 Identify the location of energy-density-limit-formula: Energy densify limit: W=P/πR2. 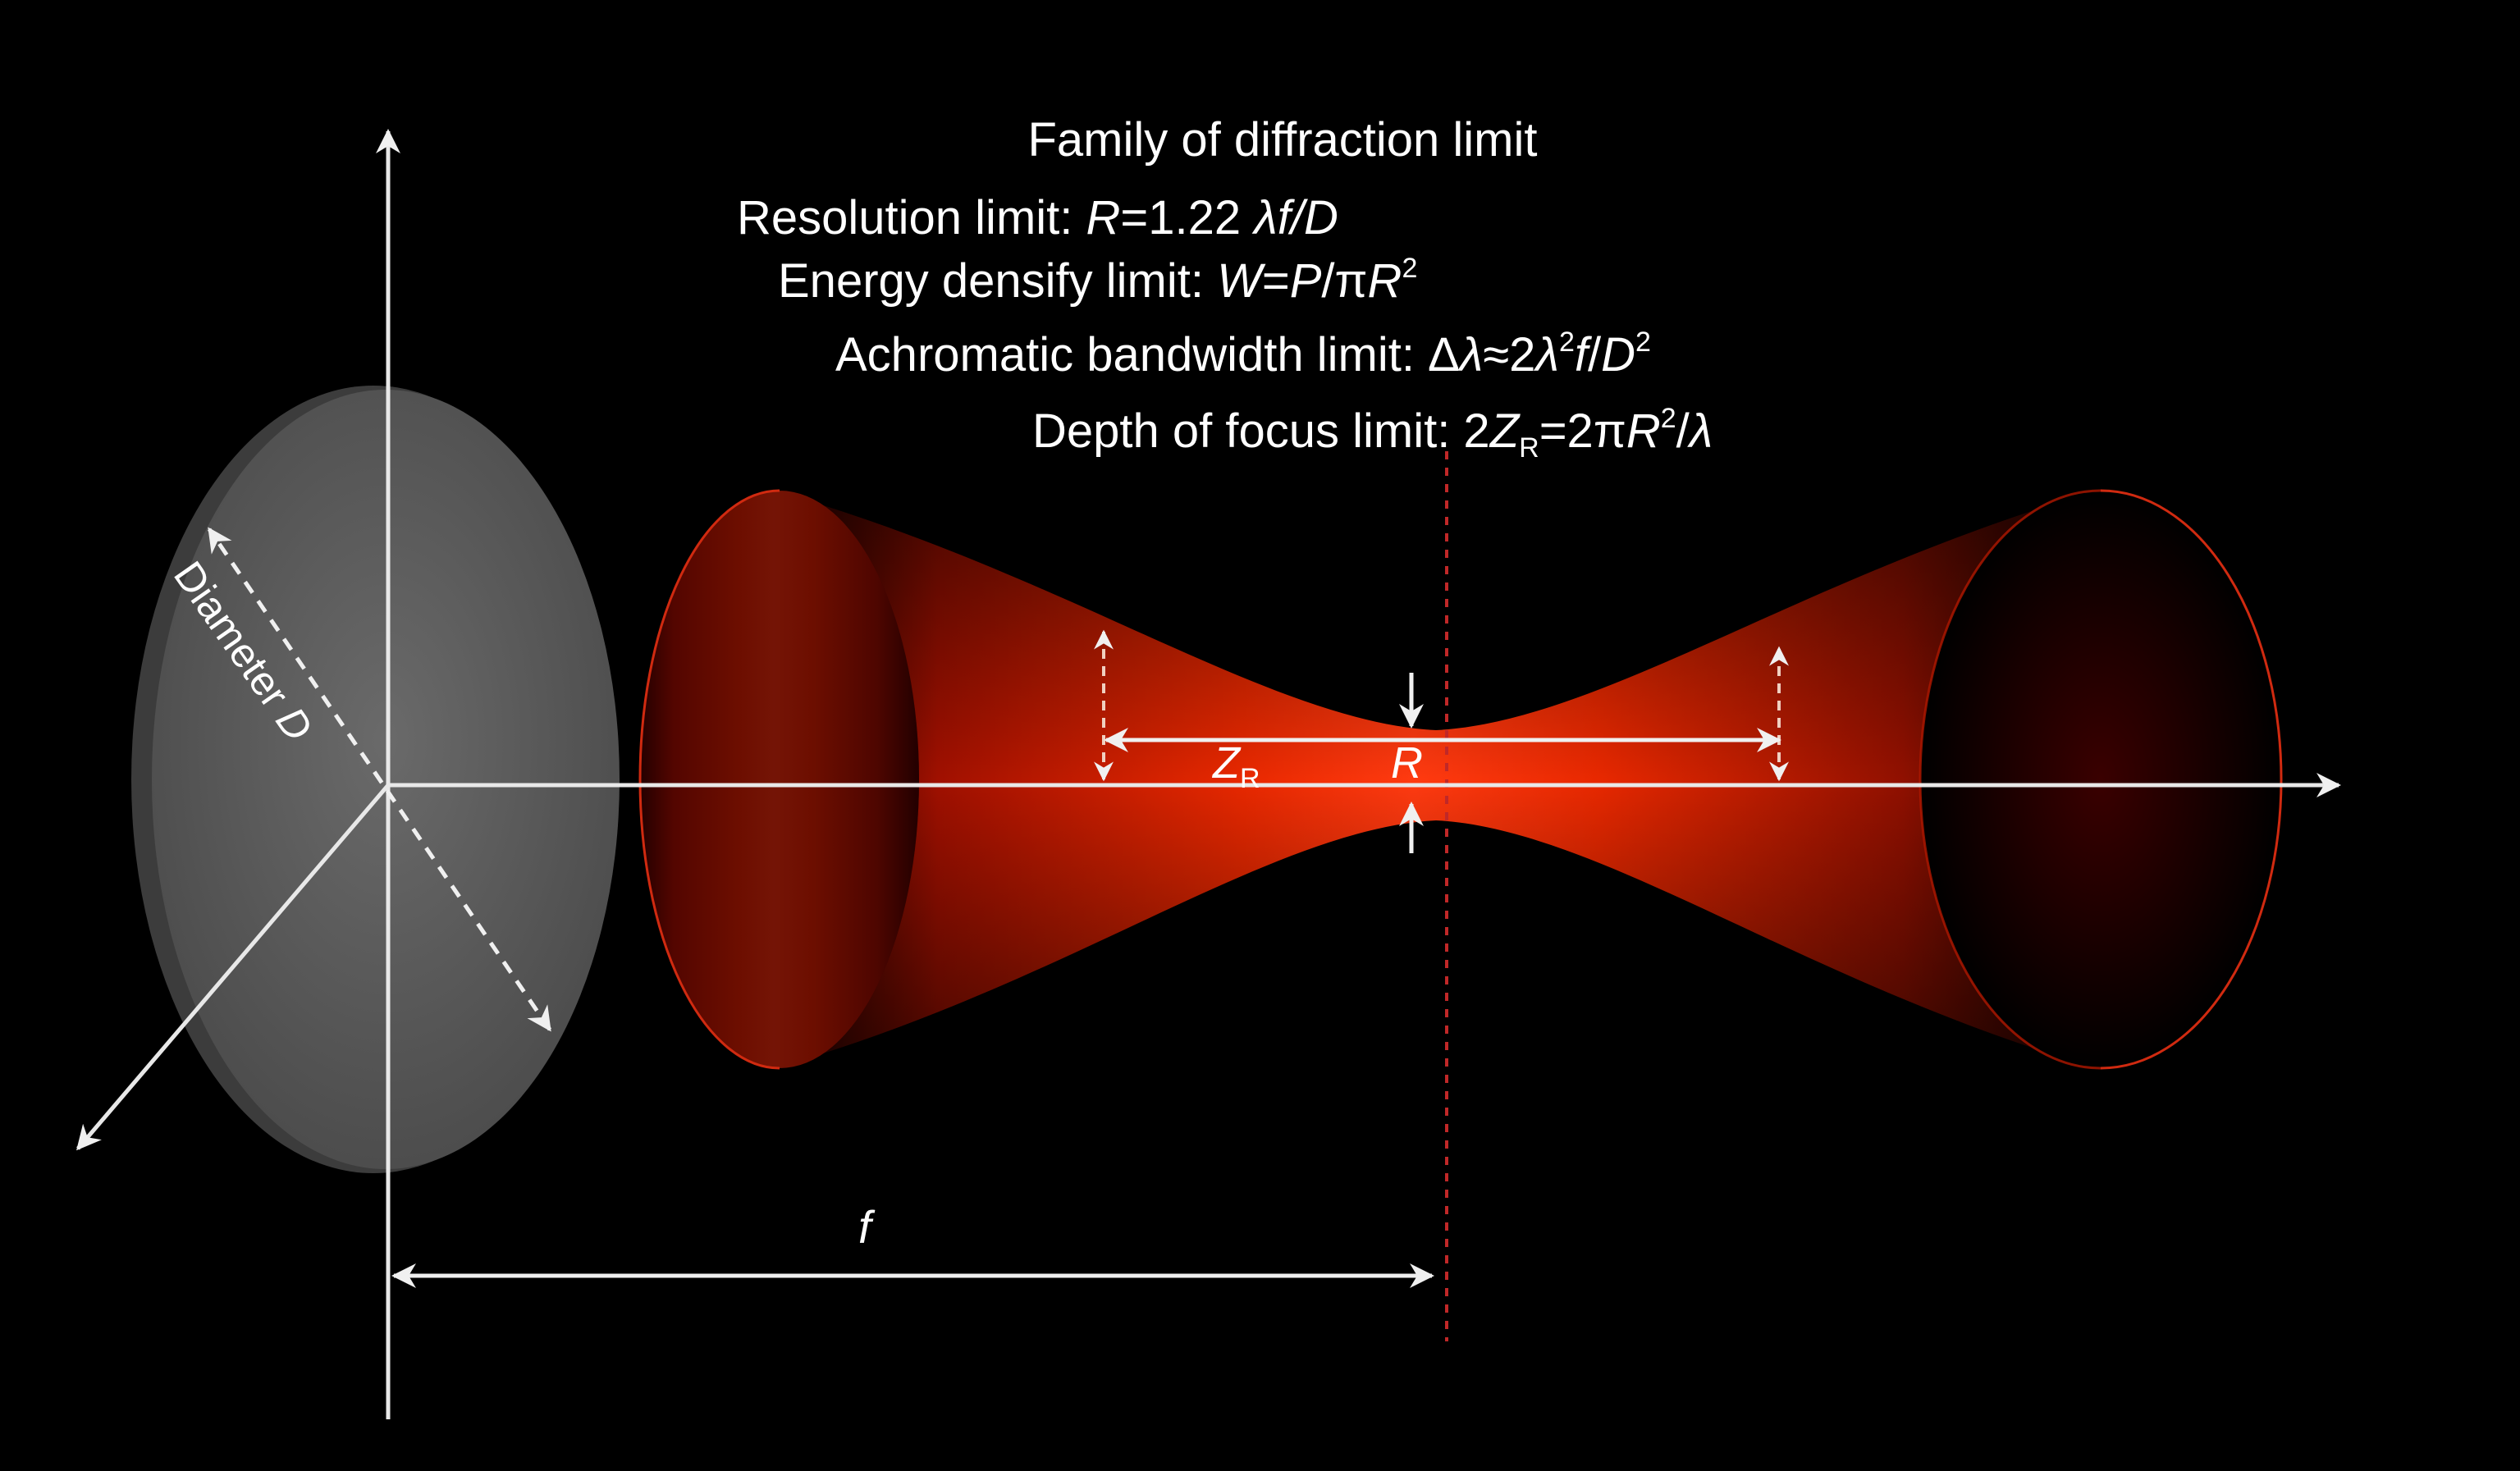
(1097, 280).